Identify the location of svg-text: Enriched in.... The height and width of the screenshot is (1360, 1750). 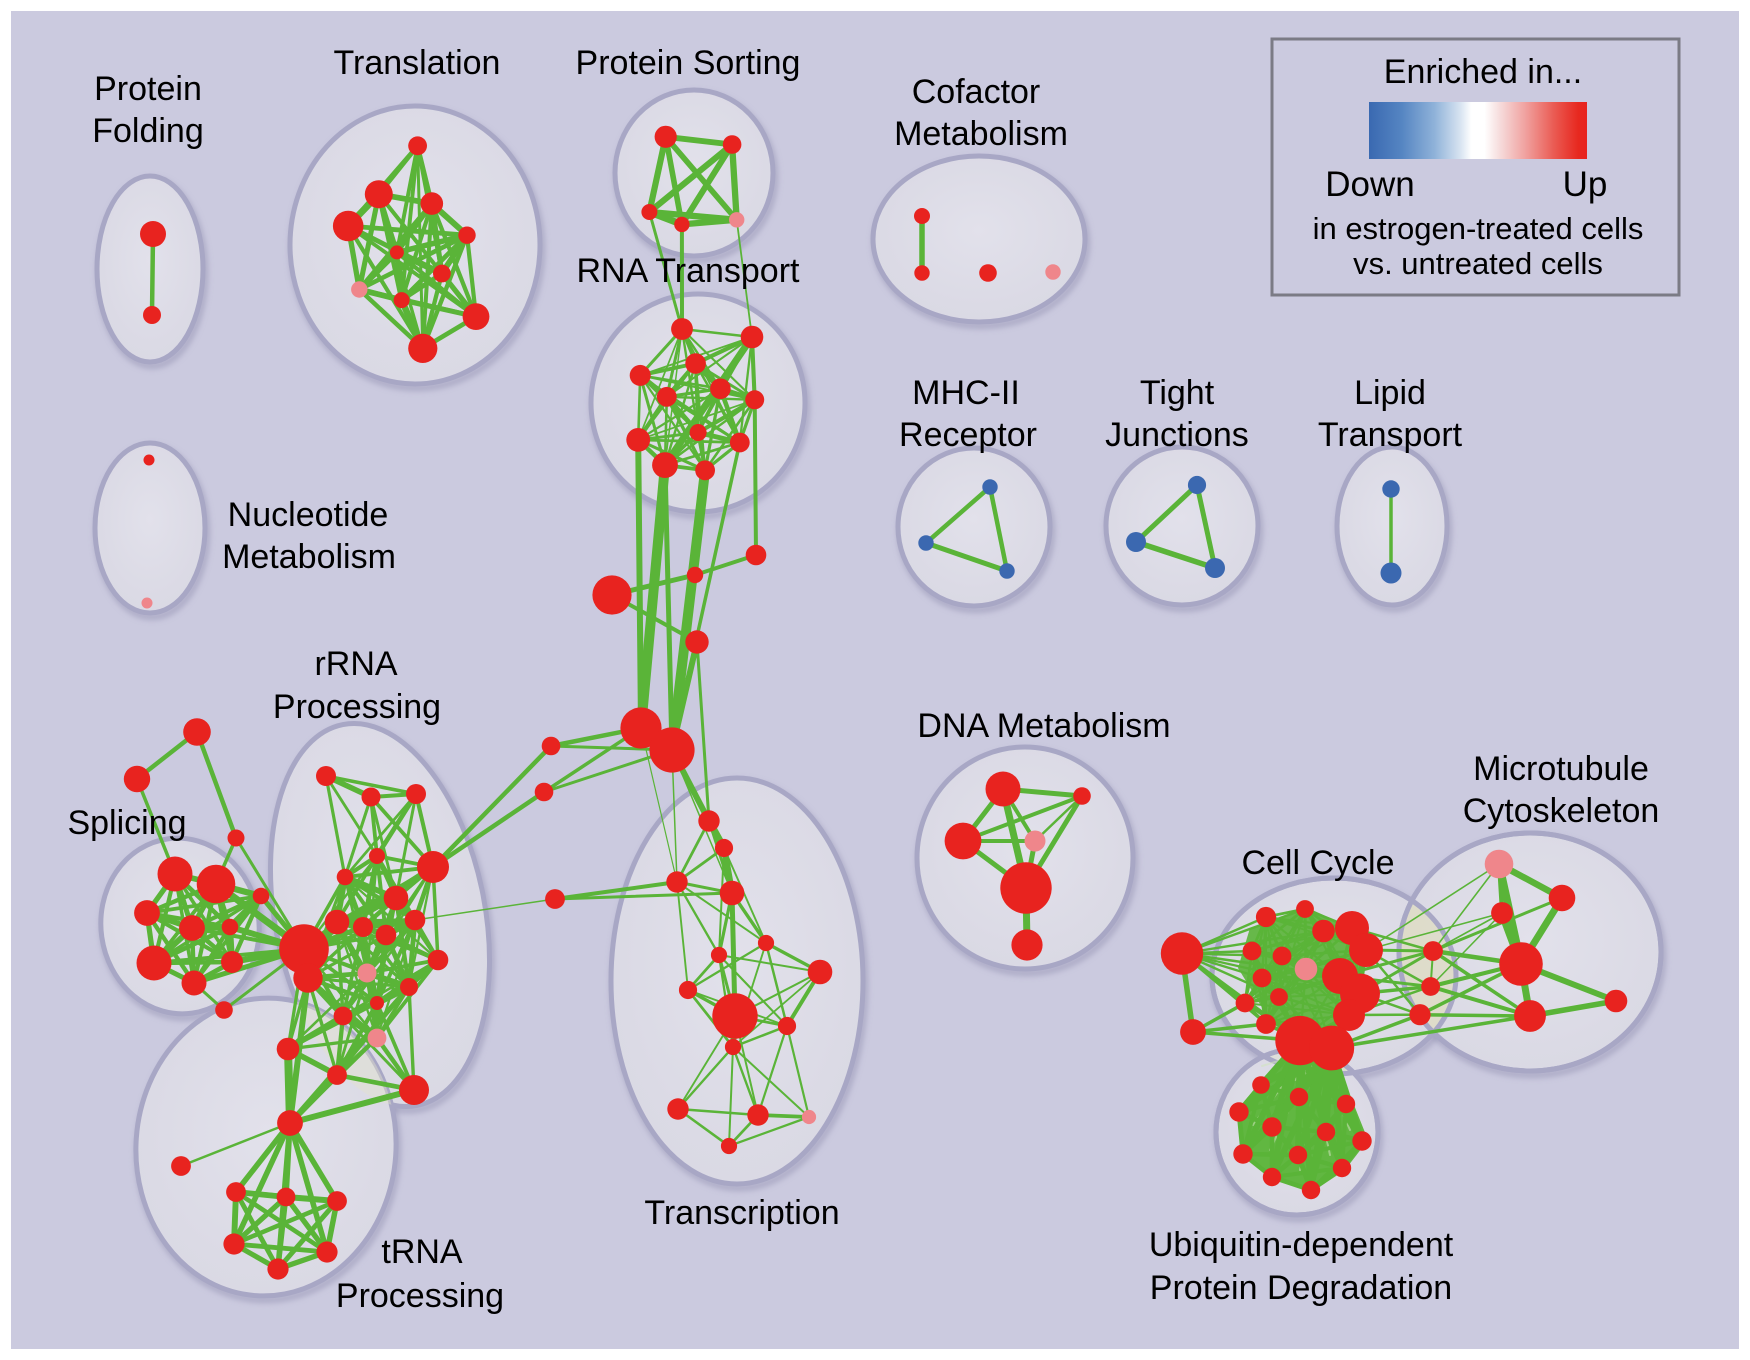
(1483, 72).